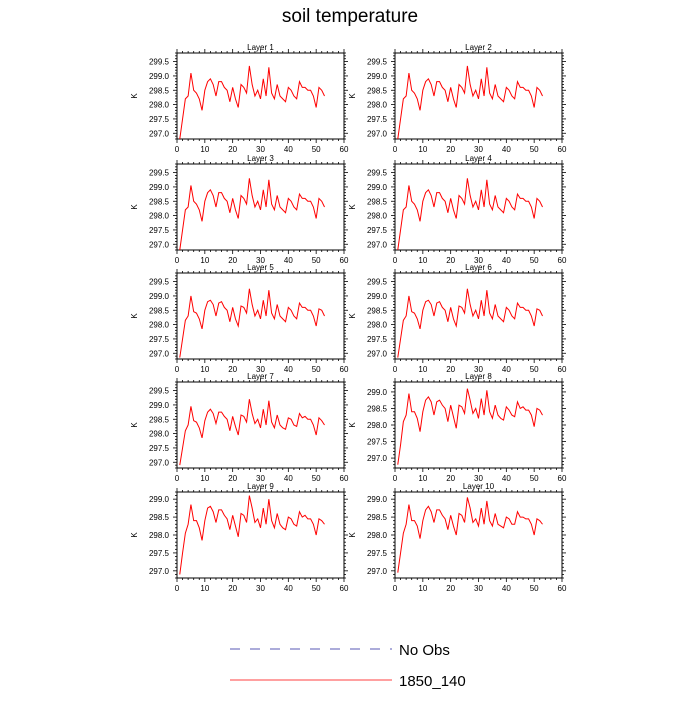 Image resolution: width=700 pixels, height=705 pixels. Describe the element at coordinates (350, 16) in the screenshot. I see `chart-title: soil temperature` at that location.